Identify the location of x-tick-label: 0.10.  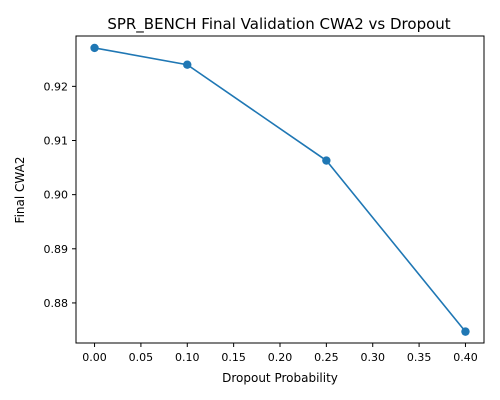
(187, 357).